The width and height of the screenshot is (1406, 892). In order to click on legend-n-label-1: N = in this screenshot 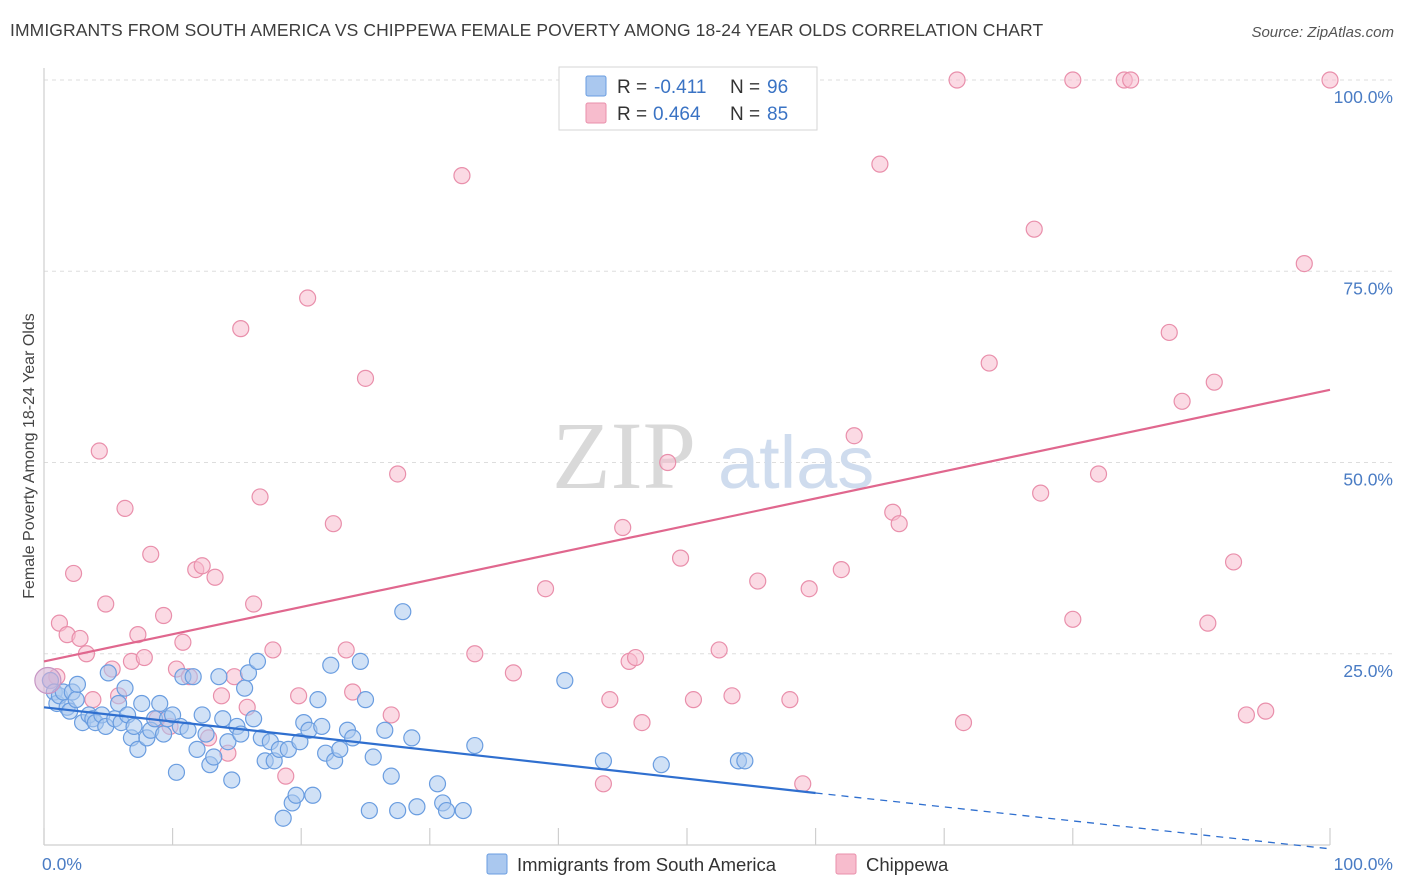, I will do `click(745, 87)`.